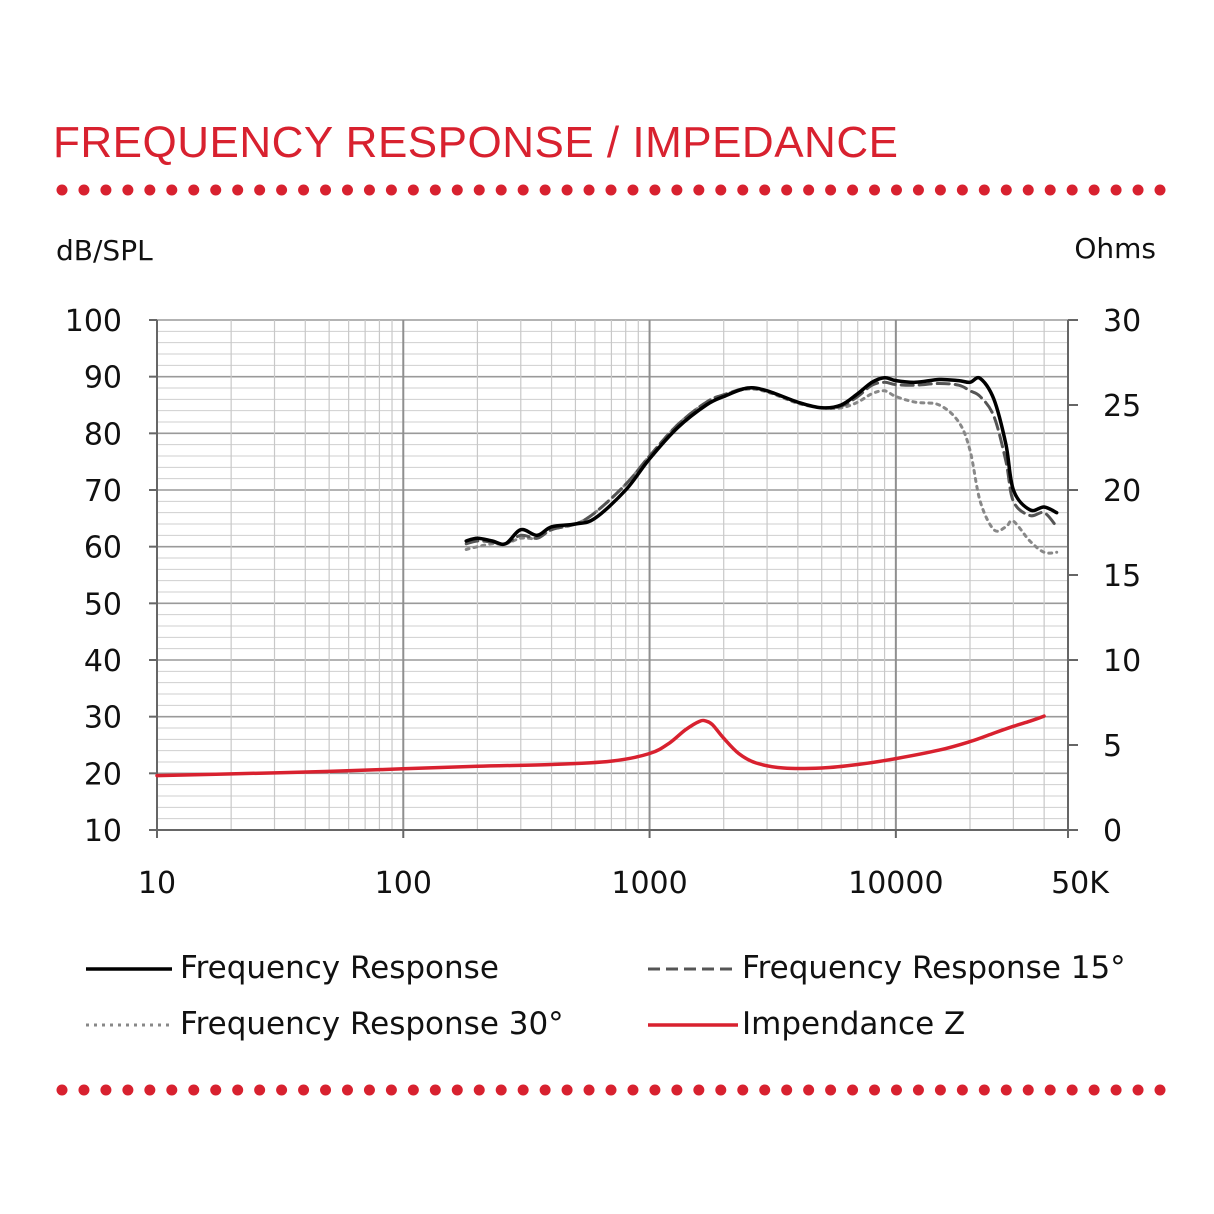 This screenshot has height=1214, width=1214. Describe the element at coordinates (104, 250) in the screenshot. I see `y-axis-left-title: dB/SPL` at that location.